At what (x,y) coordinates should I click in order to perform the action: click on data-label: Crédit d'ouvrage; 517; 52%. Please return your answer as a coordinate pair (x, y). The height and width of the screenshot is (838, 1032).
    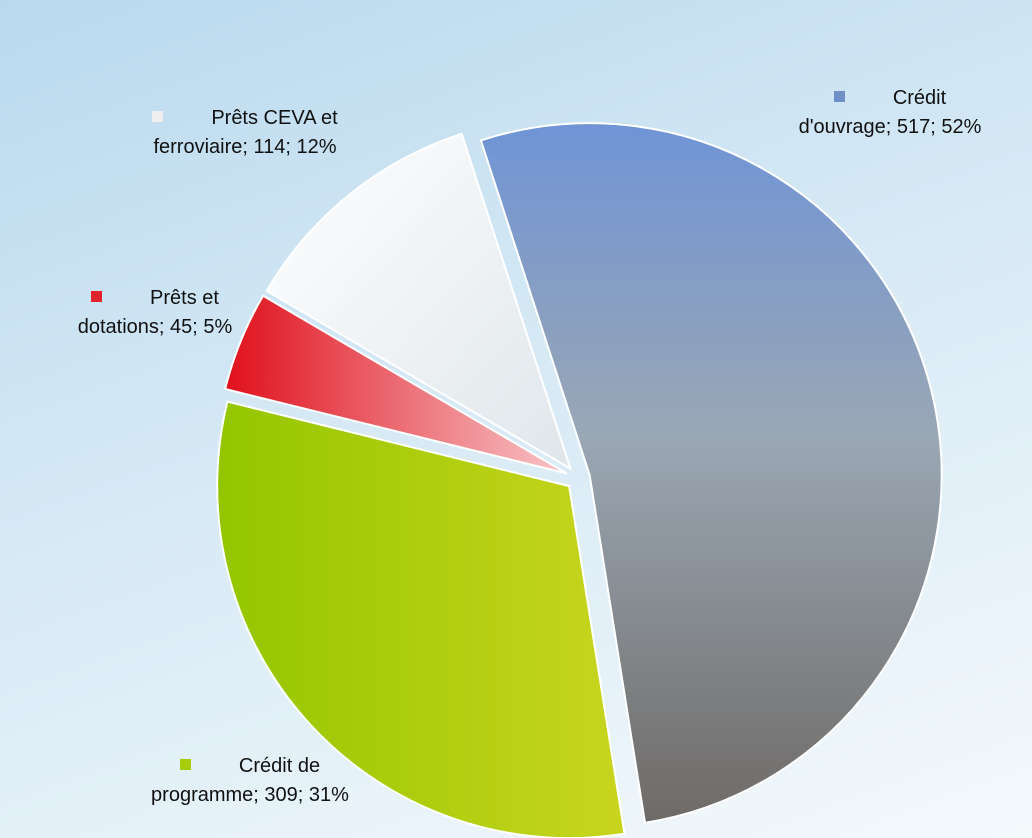
    Looking at the image, I should click on (890, 113).